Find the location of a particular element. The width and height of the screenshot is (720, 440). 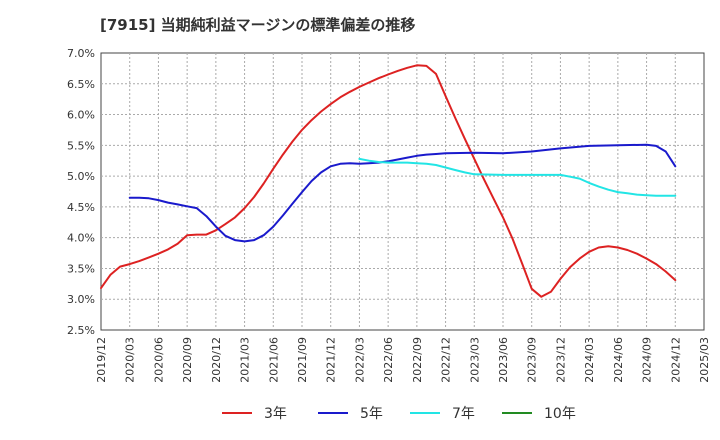

x-tick-label: 2020/09 is located at coordinates (187, 360).